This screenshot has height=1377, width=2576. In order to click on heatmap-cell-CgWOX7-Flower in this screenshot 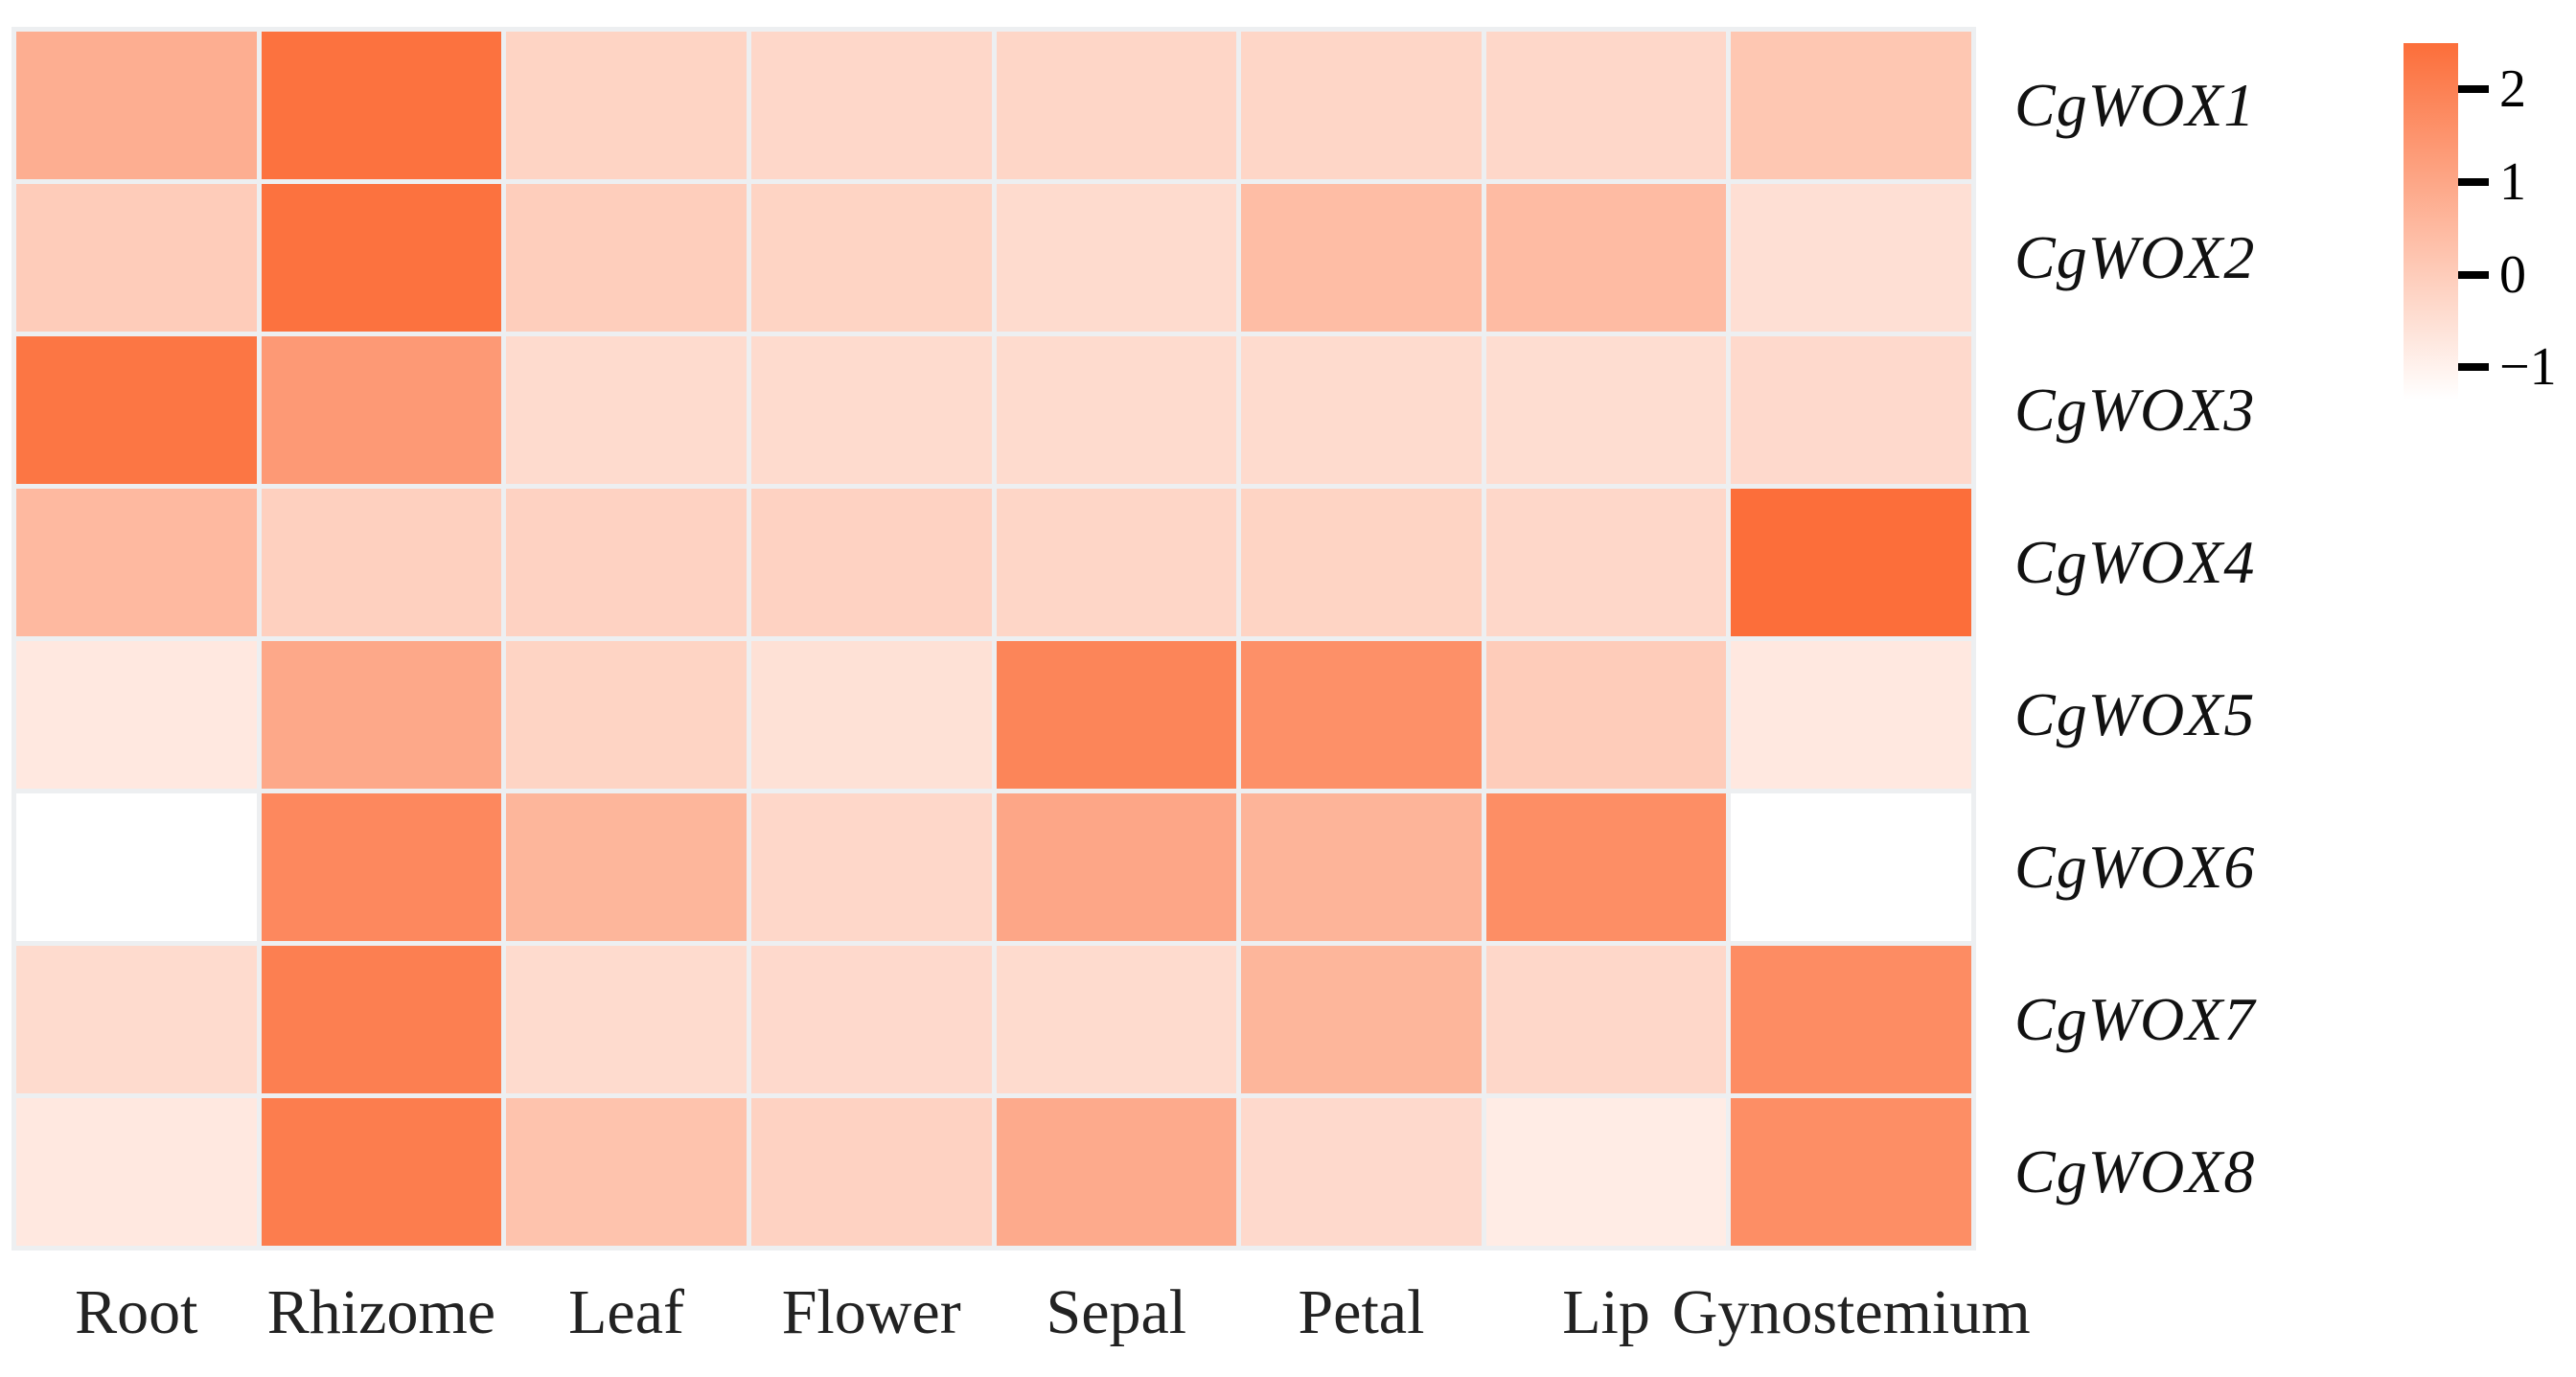, I will do `click(871, 1019)`.